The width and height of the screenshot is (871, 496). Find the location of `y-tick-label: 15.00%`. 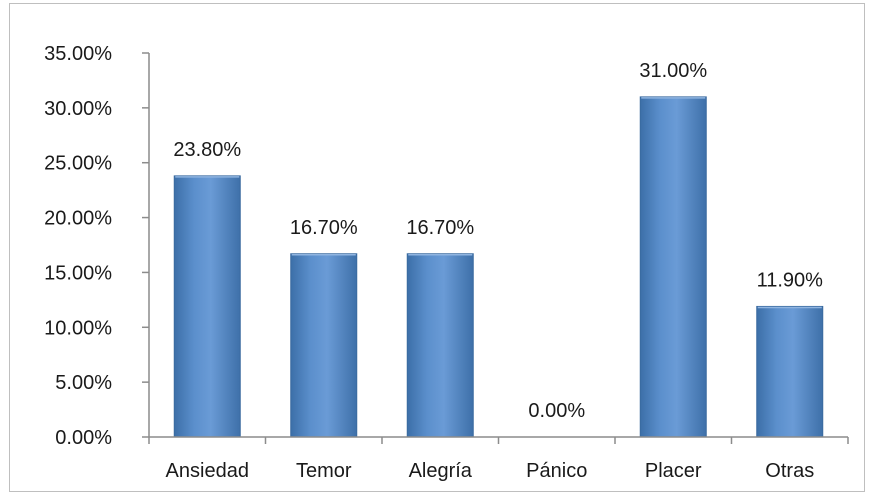

y-tick-label: 15.00% is located at coordinates (78, 273).